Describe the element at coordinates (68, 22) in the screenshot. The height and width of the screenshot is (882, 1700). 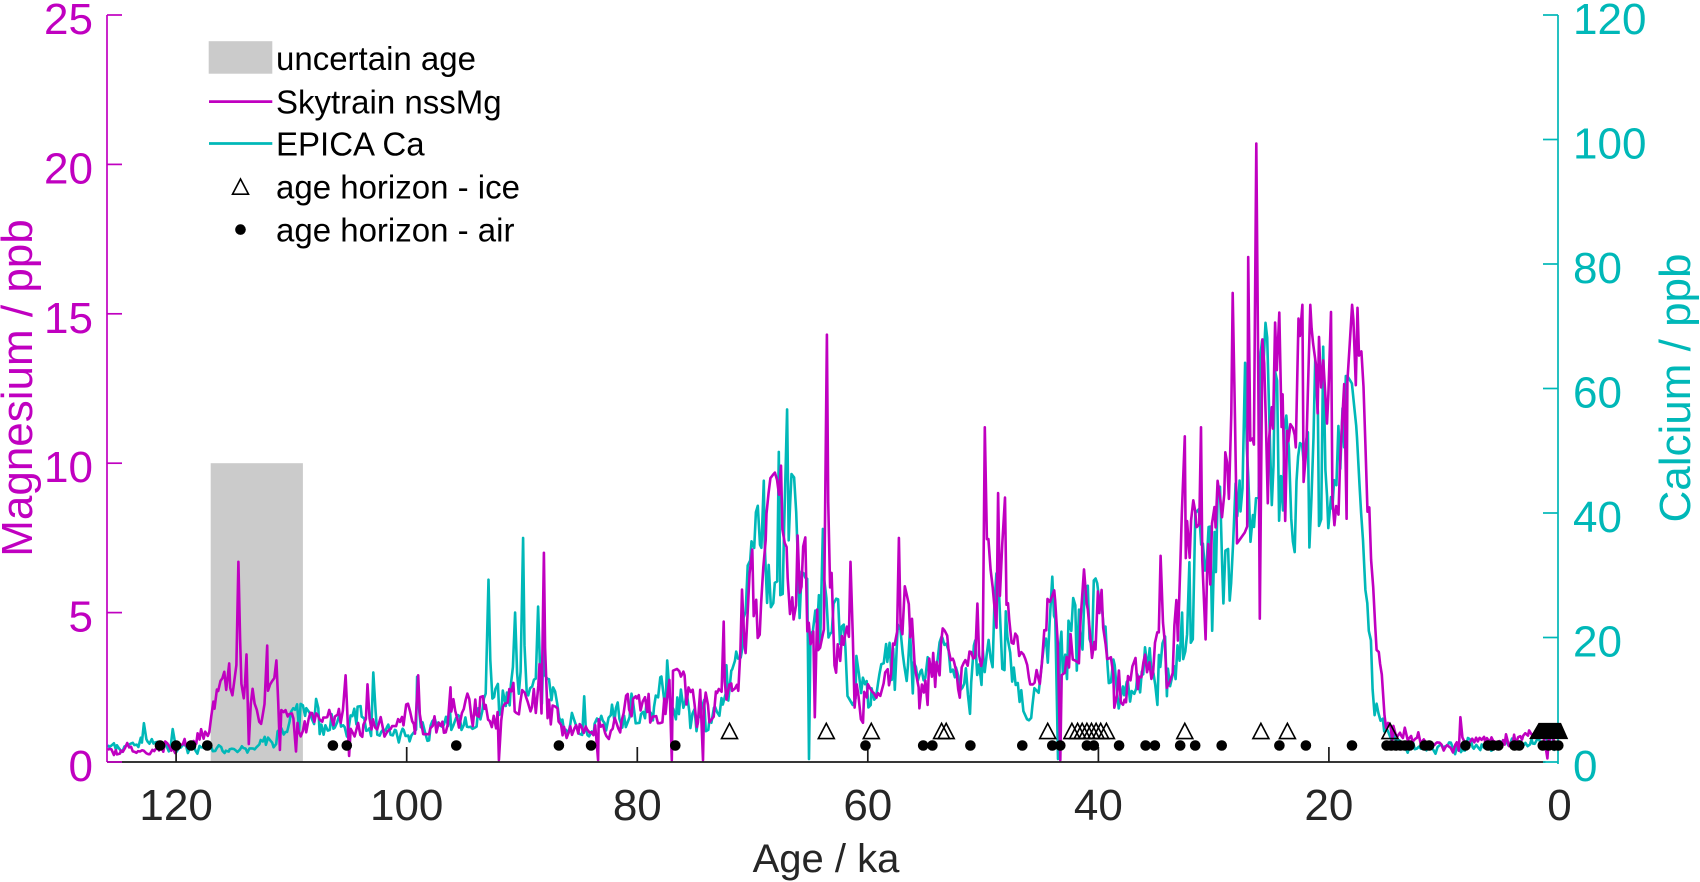
I see `svg-text: 25` at that location.